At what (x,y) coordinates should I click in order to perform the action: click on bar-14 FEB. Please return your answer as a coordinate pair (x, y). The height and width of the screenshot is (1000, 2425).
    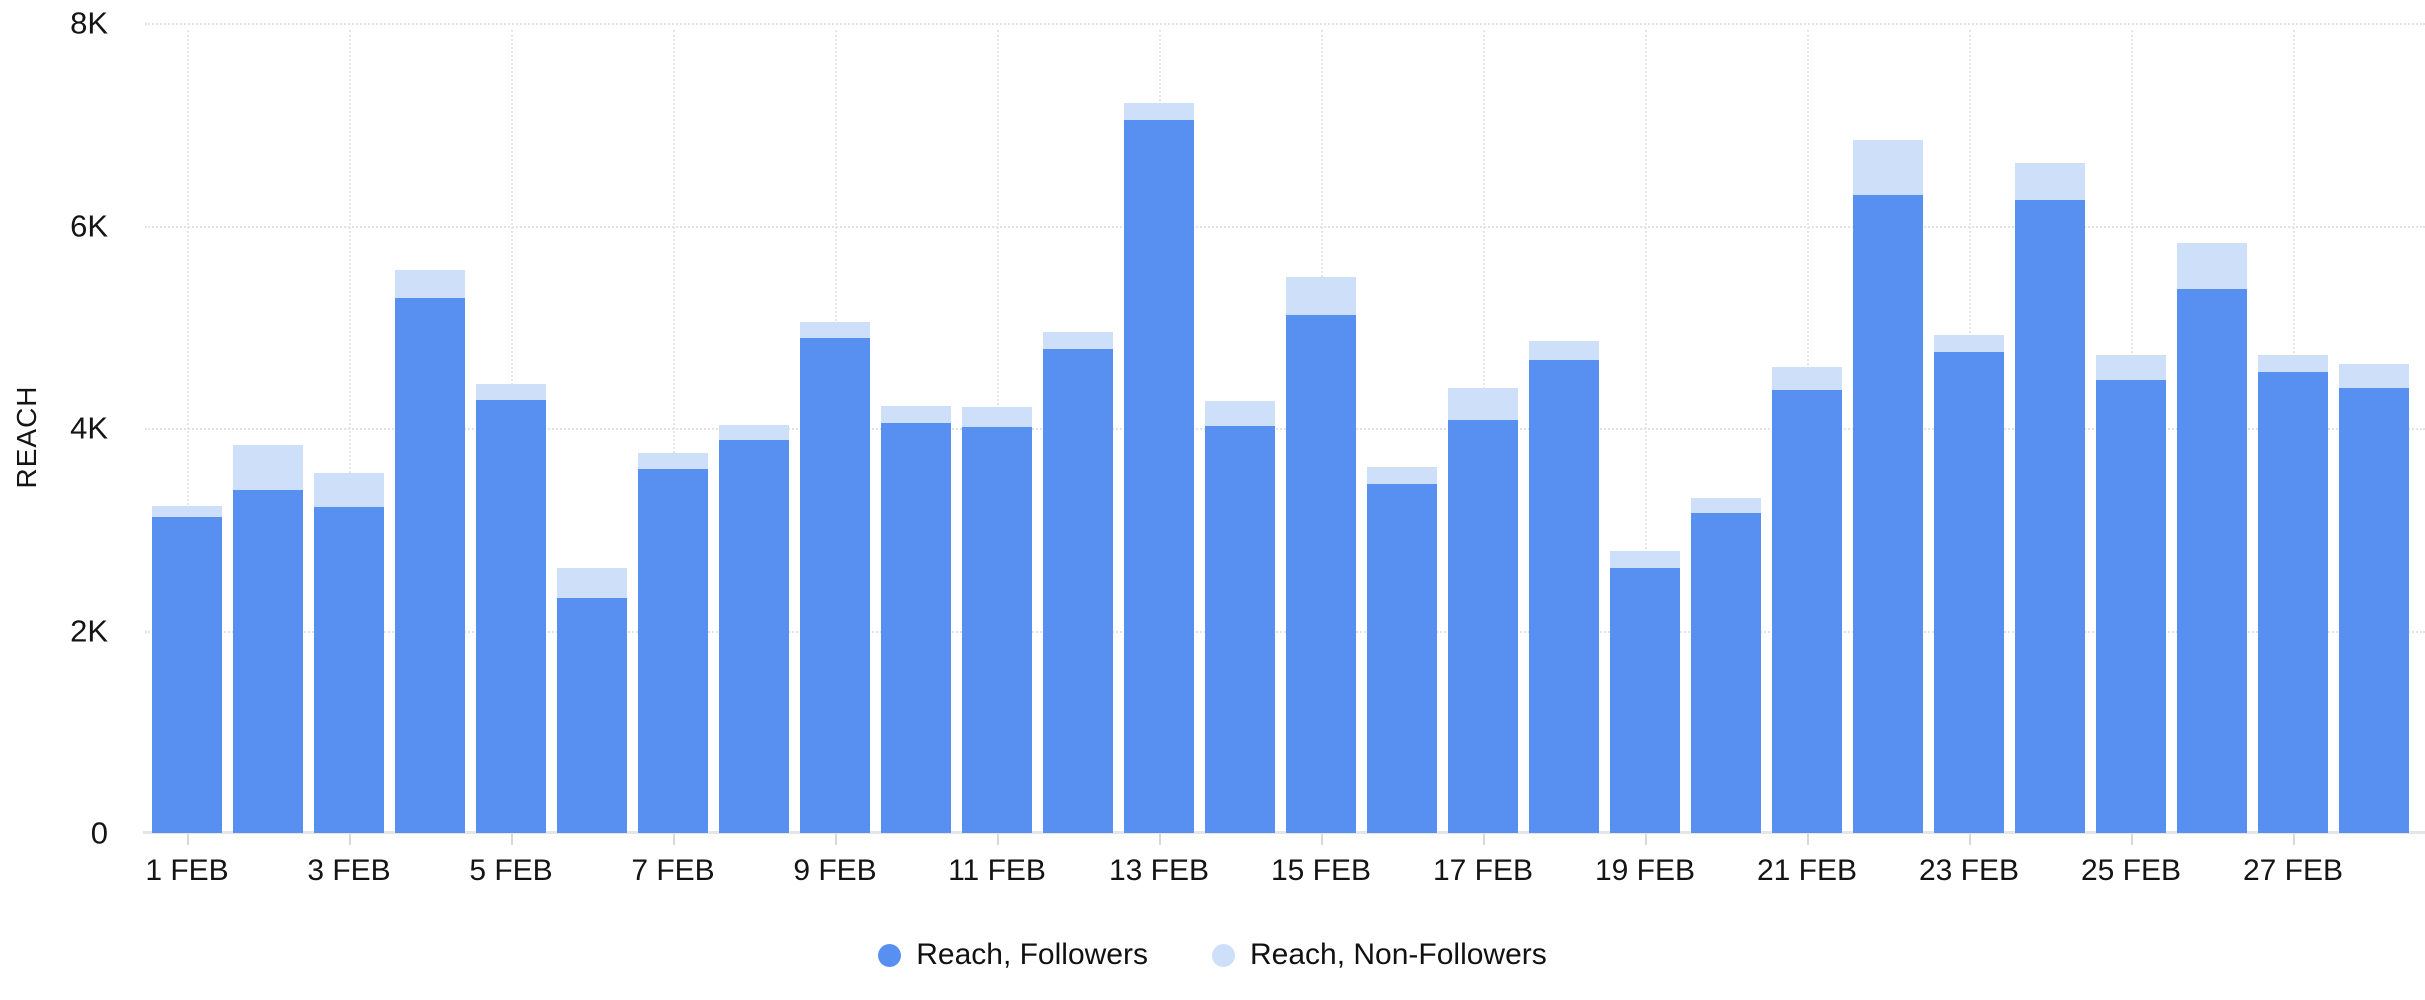
    Looking at the image, I should click on (1240, 428).